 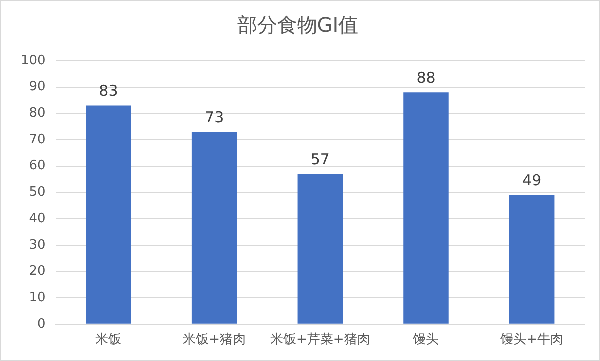 I want to click on chart-title: 部分食物GI值, so click(x=298, y=25).